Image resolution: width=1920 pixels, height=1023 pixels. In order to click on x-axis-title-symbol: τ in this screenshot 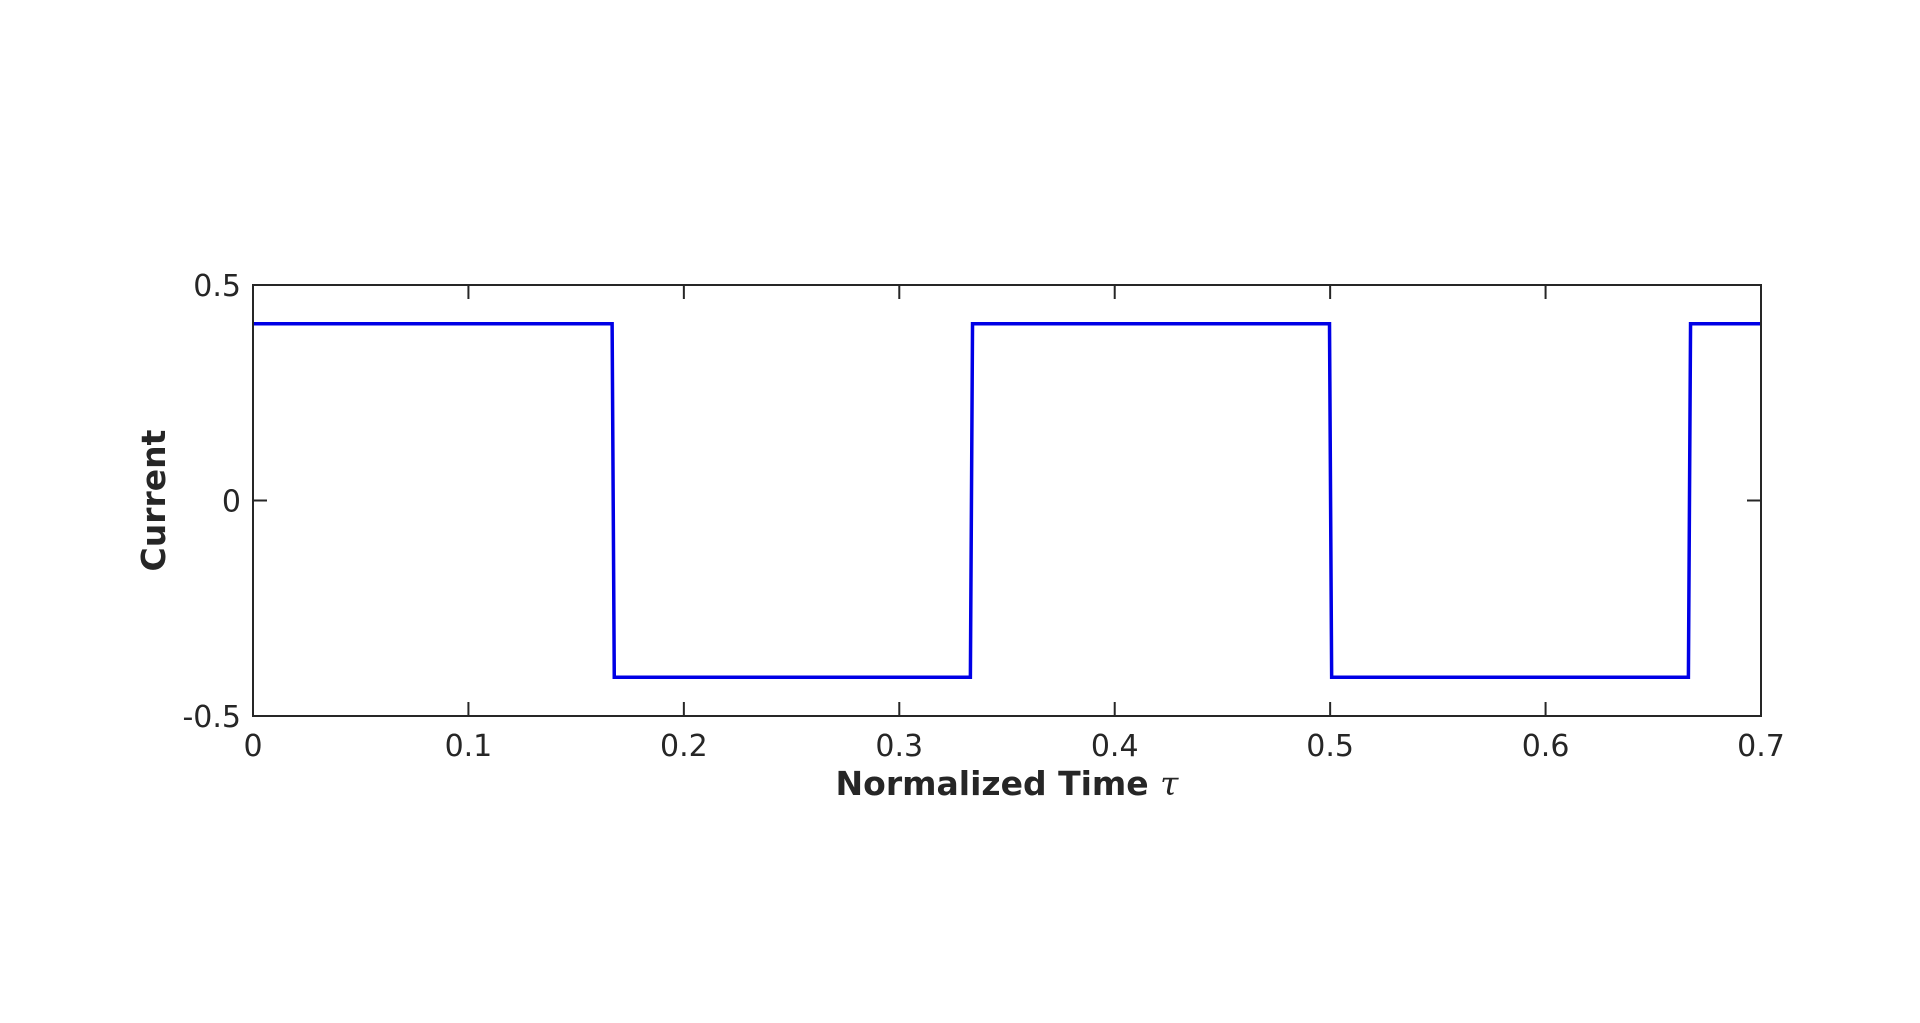, I will do `click(1169, 783)`.